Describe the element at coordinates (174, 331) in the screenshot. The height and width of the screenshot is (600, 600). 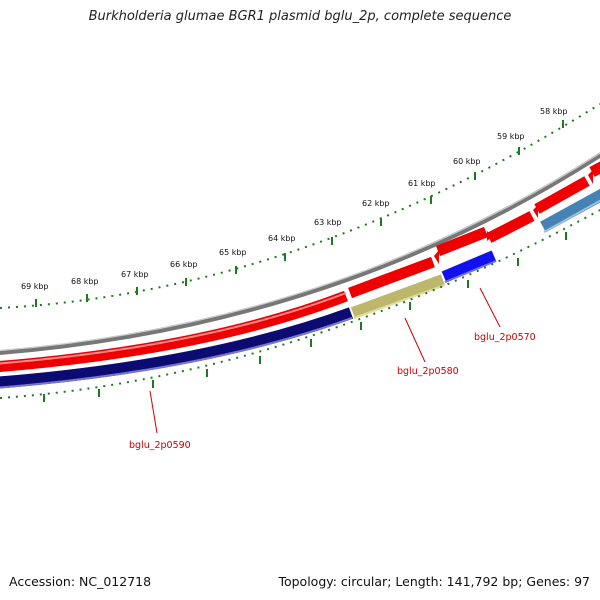
I see `forward-cds-bglu_2p0590-region` at that location.